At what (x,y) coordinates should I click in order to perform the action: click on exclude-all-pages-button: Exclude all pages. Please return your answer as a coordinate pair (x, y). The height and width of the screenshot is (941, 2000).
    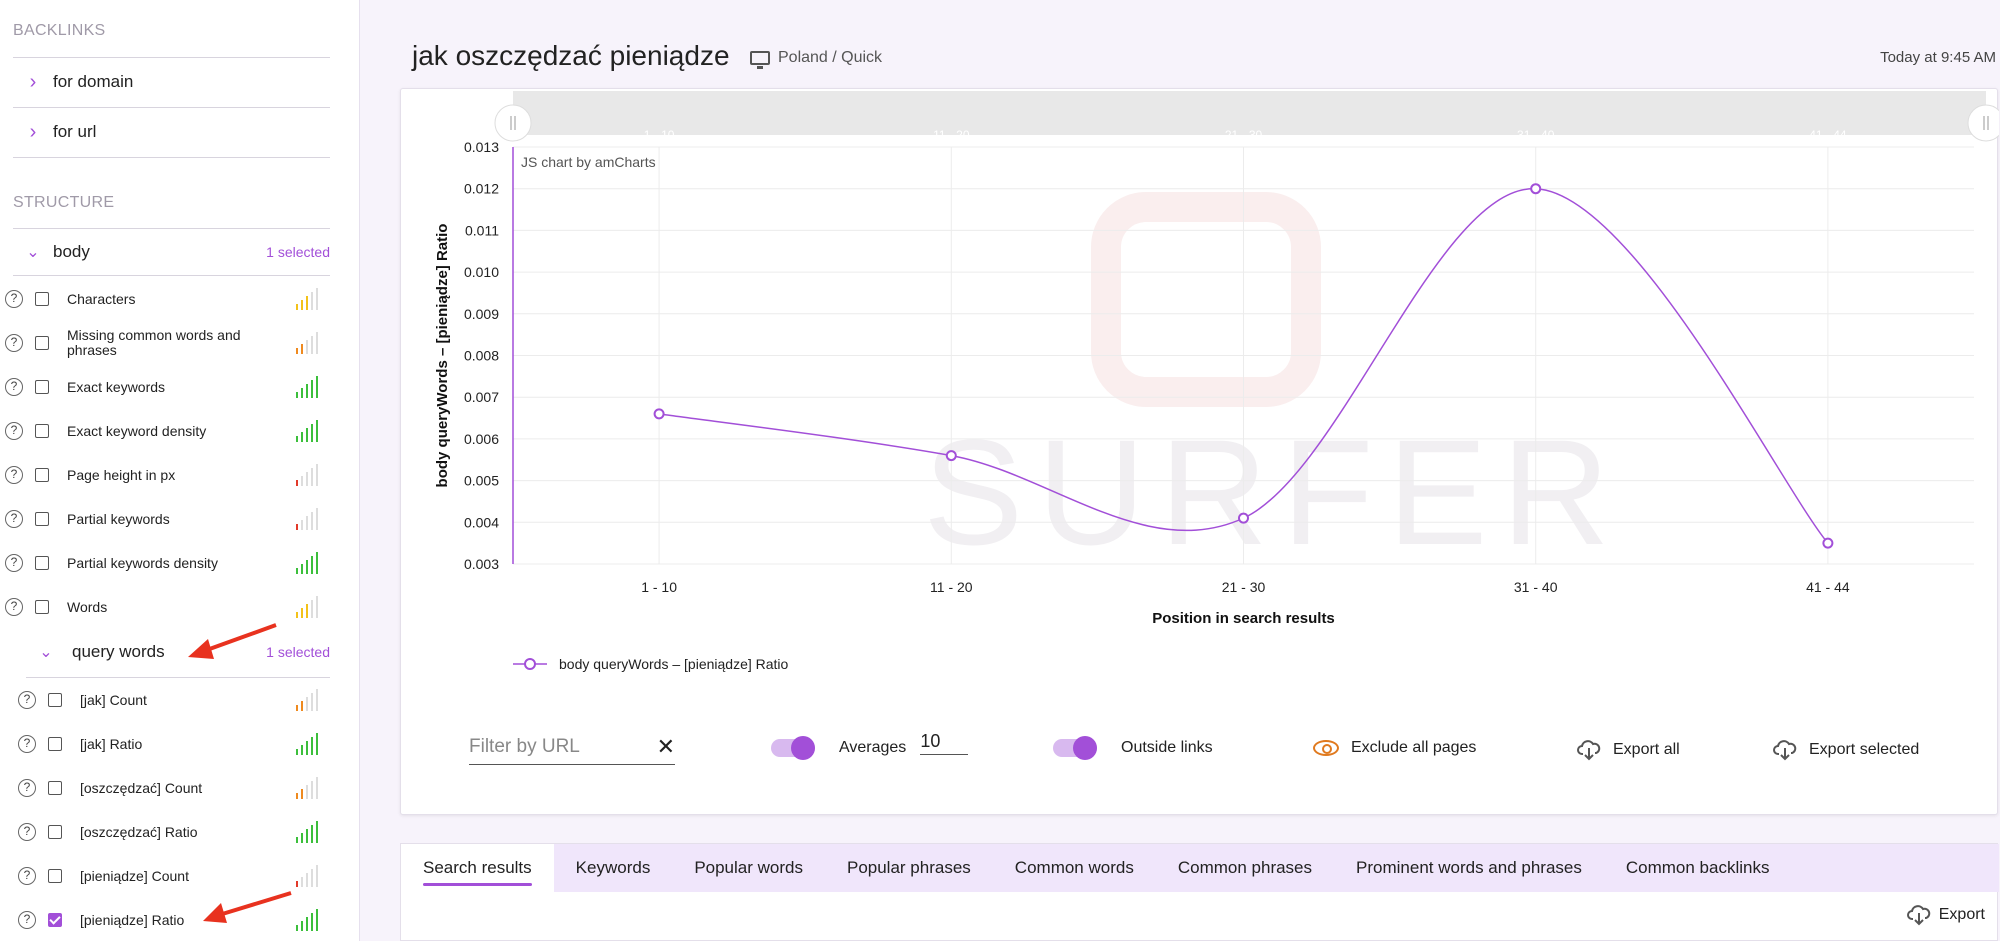
    Looking at the image, I should click on (1394, 748).